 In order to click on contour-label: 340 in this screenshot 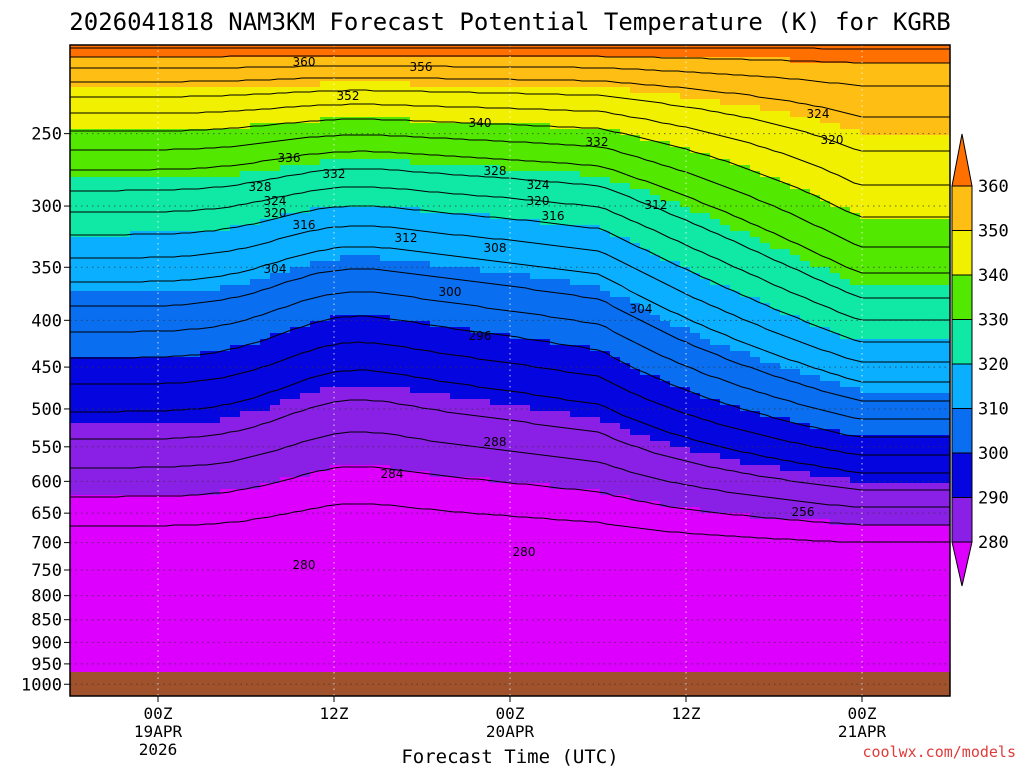, I will do `click(480, 123)`.